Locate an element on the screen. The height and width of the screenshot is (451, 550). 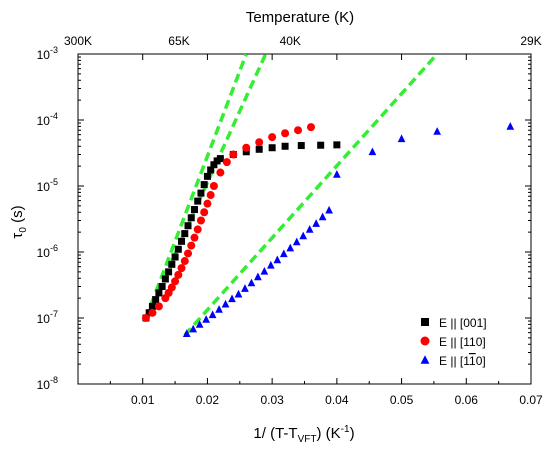
top-tick-label: 65K is located at coordinates (178, 41).